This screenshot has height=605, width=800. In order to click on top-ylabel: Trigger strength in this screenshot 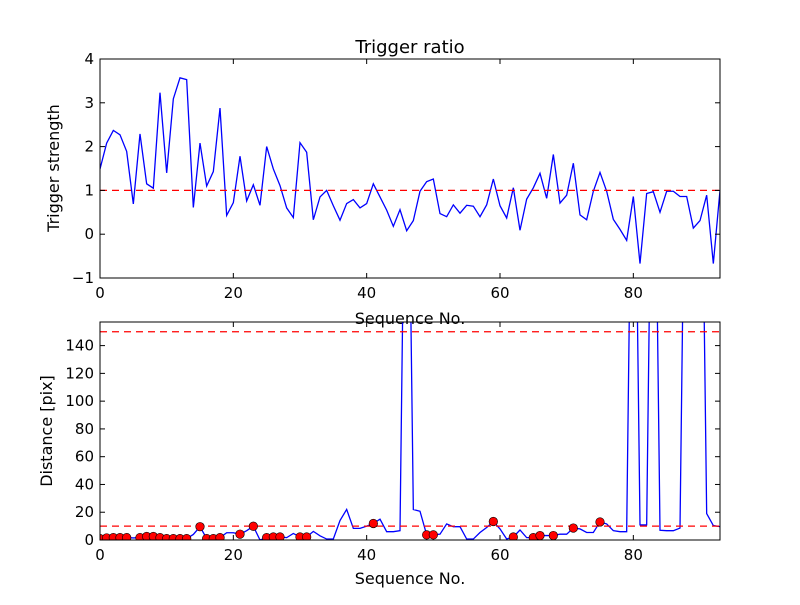, I will do `click(53, 168)`.